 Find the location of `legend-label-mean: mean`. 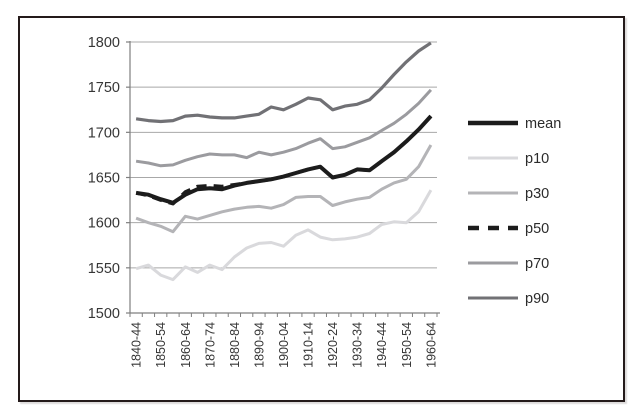

legend-label-mean: mean is located at coordinates (543, 124).